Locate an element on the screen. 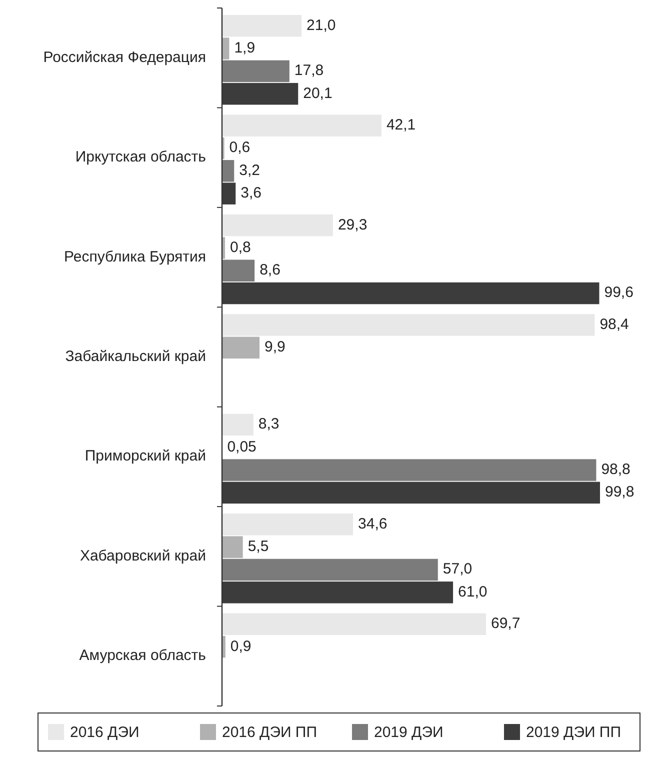 This screenshot has height=762, width=648. data-label: 61,0 is located at coordinates (473, 591).